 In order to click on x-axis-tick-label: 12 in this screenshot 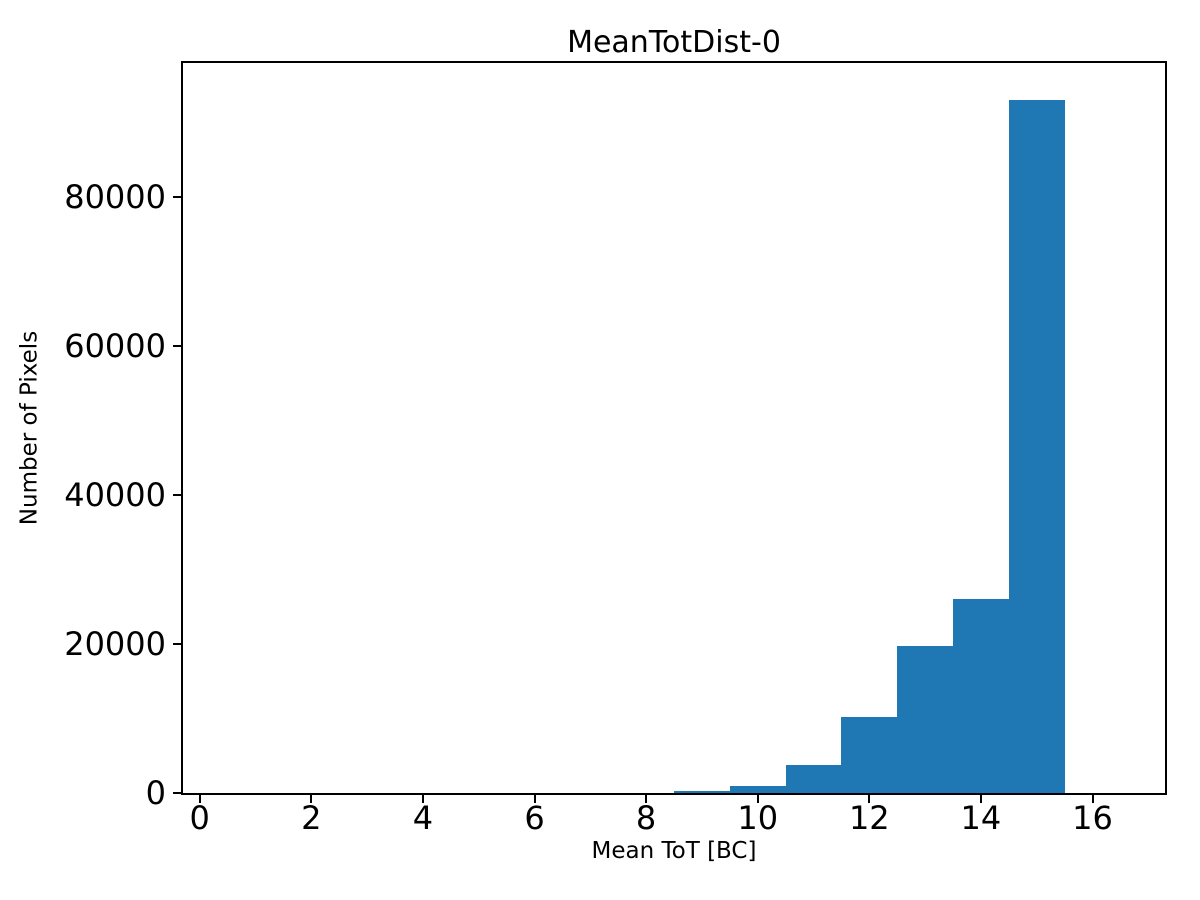, I will do `click(869, 818)`.